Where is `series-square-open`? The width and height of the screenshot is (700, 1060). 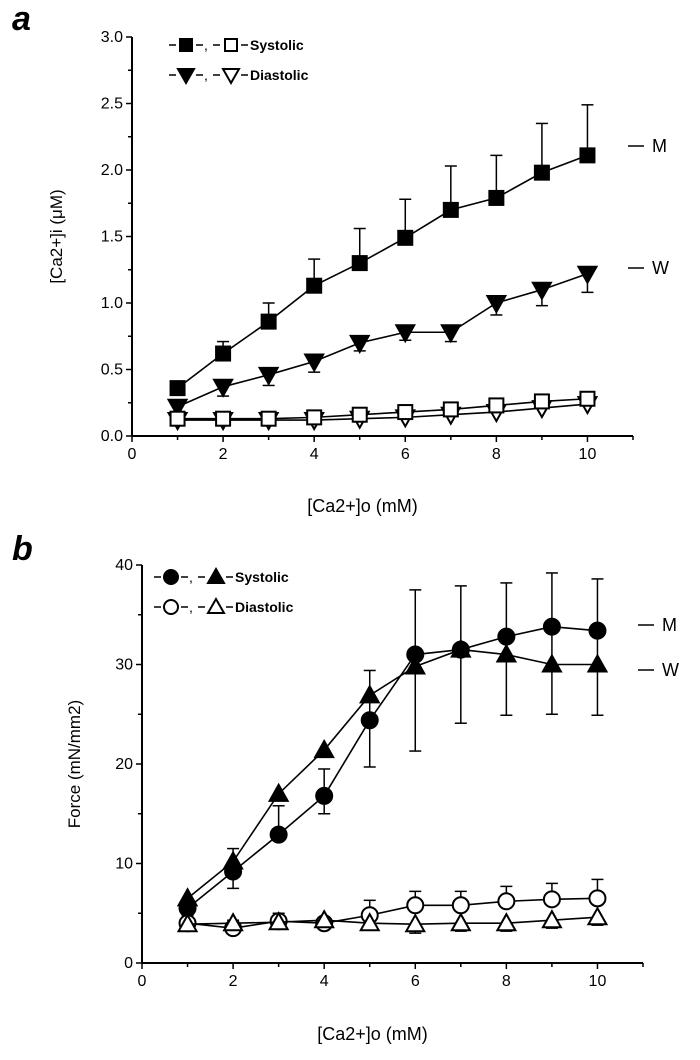
series-square-open is located at coordinates (382, 408).